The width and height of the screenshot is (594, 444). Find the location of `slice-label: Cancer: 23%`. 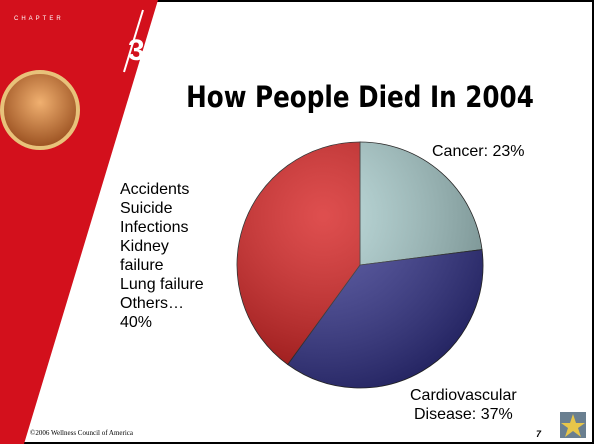

slice-label: Cancer: 23% is located at coordinates (478, 151).